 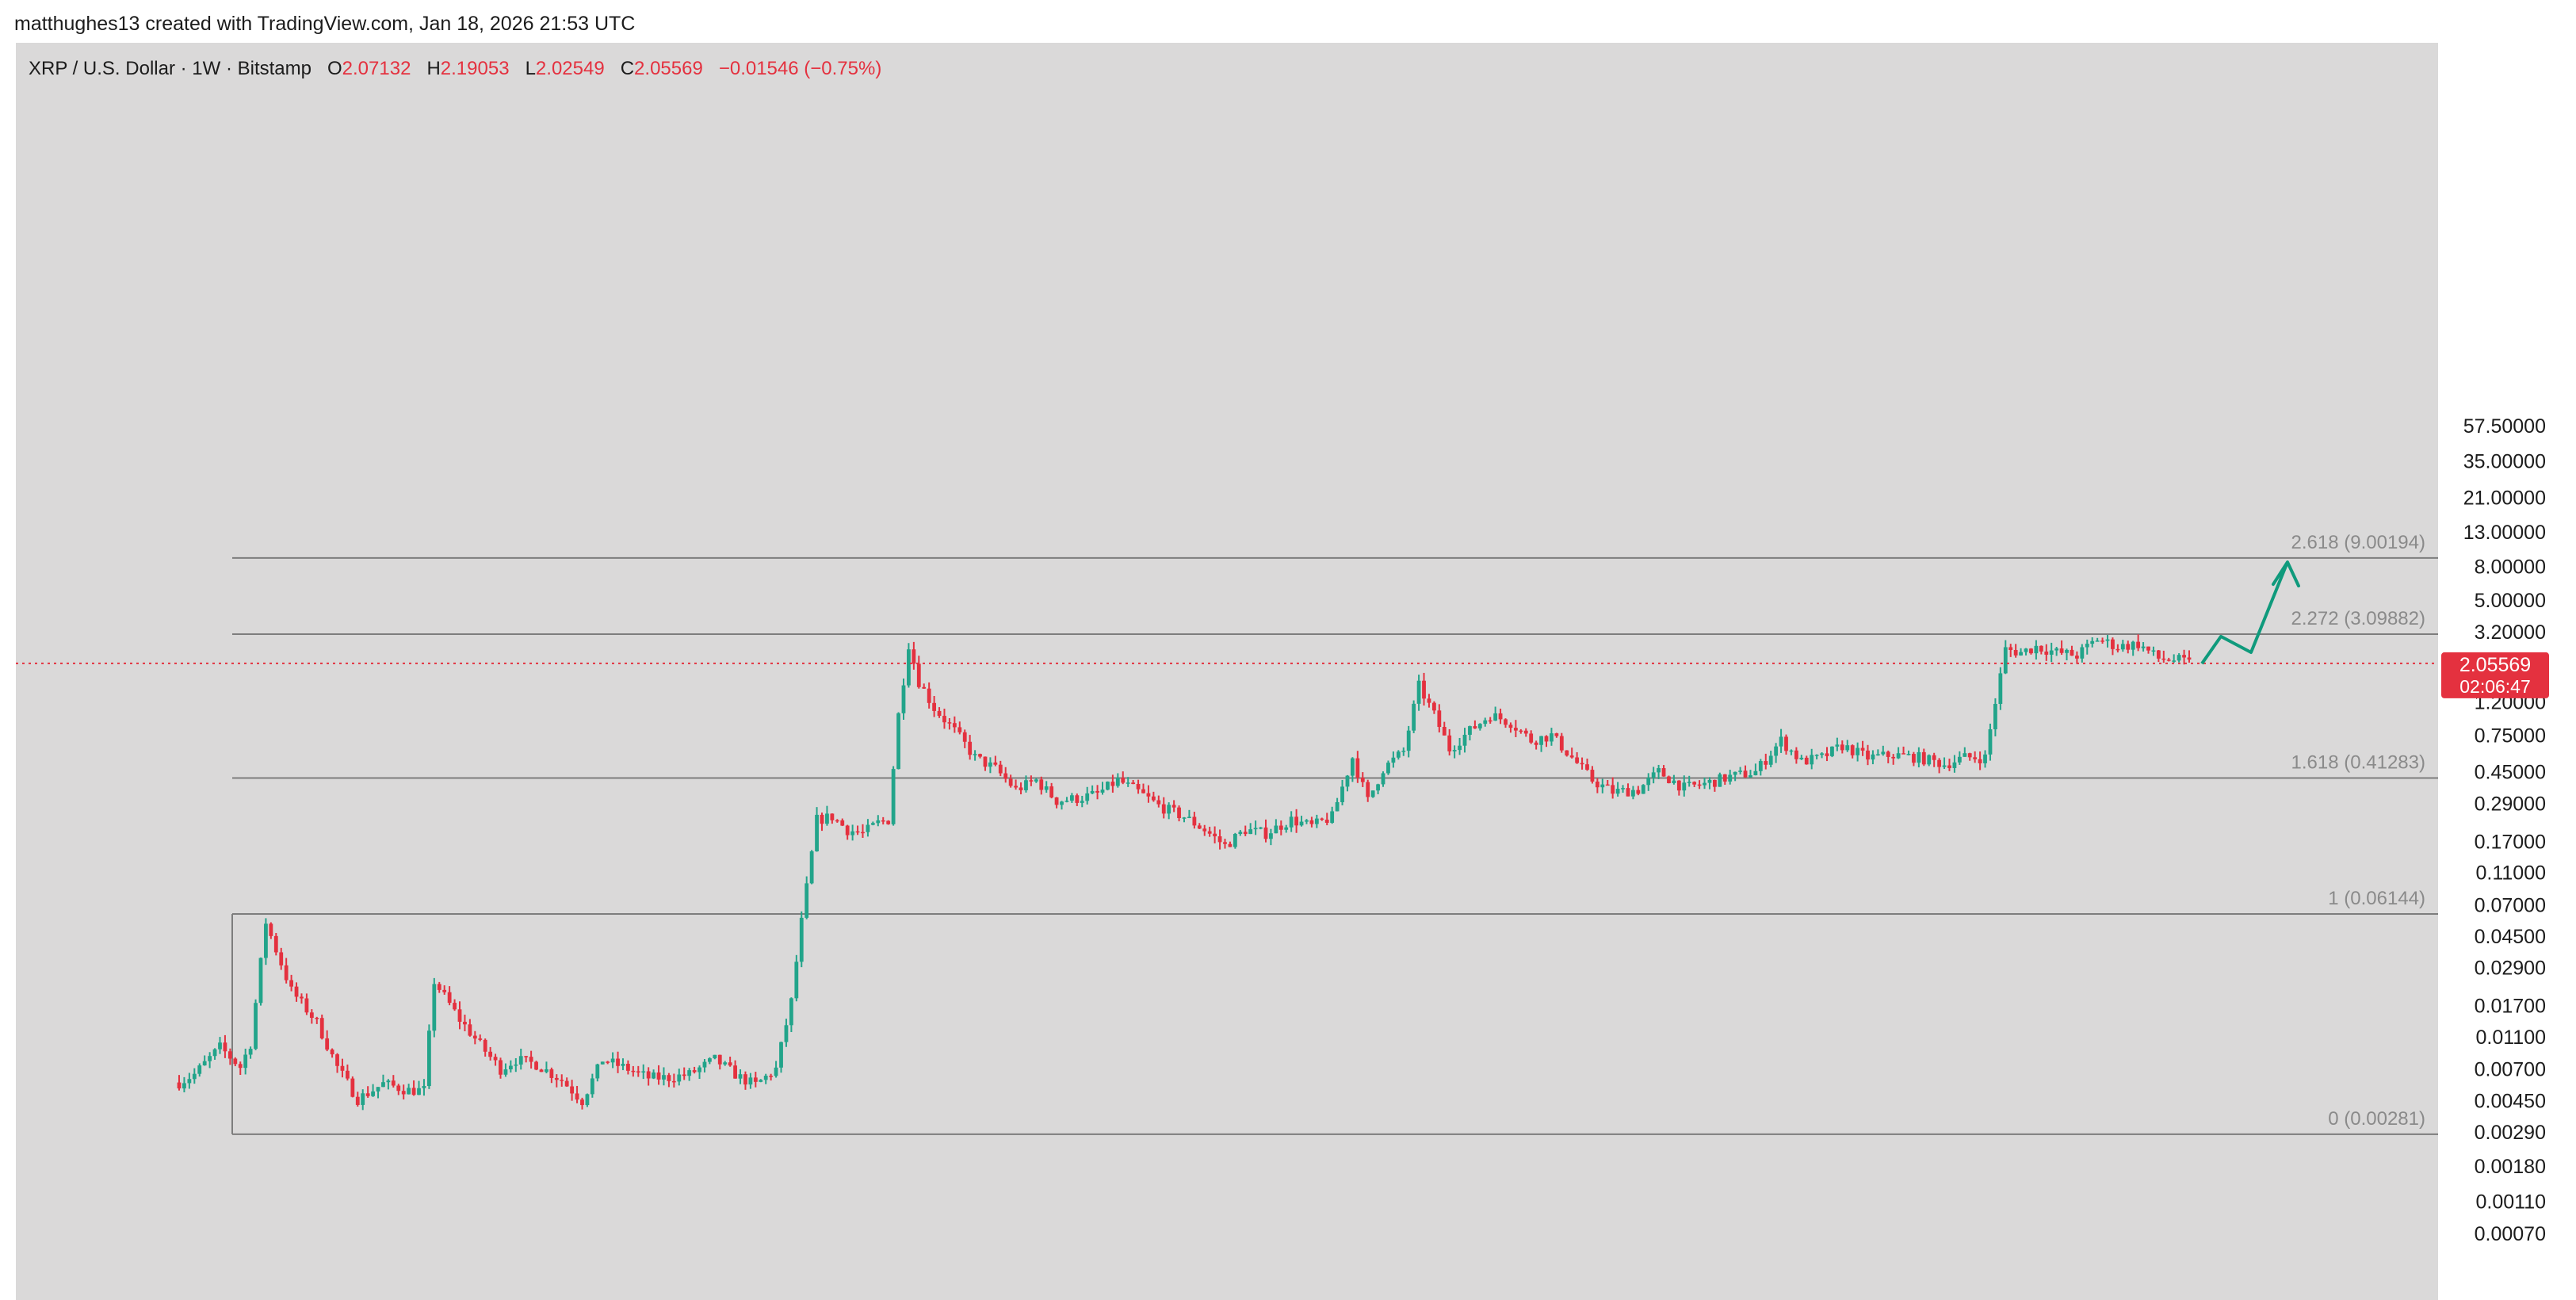 I want to click on y-tick-label: 57.50000, so click(x=2504, y=427).